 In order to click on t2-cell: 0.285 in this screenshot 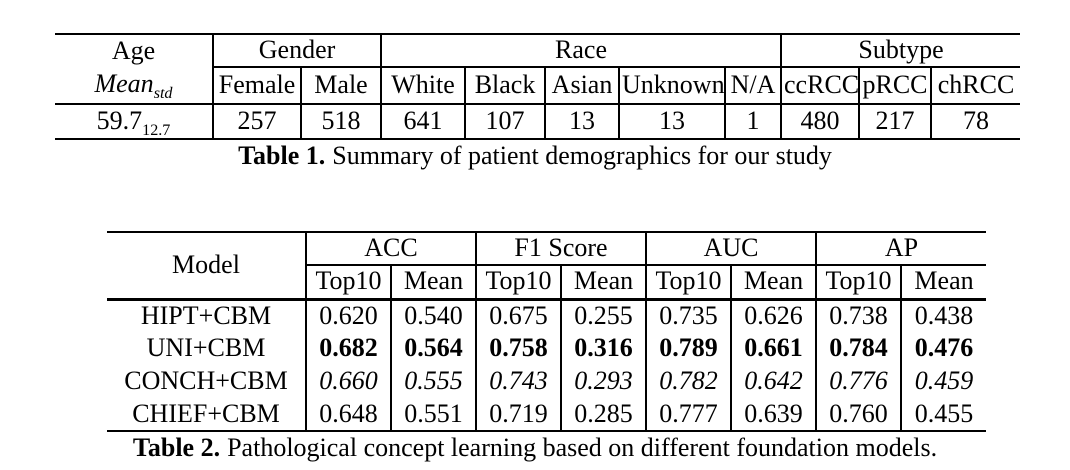, I will do `click(603, 414)`.